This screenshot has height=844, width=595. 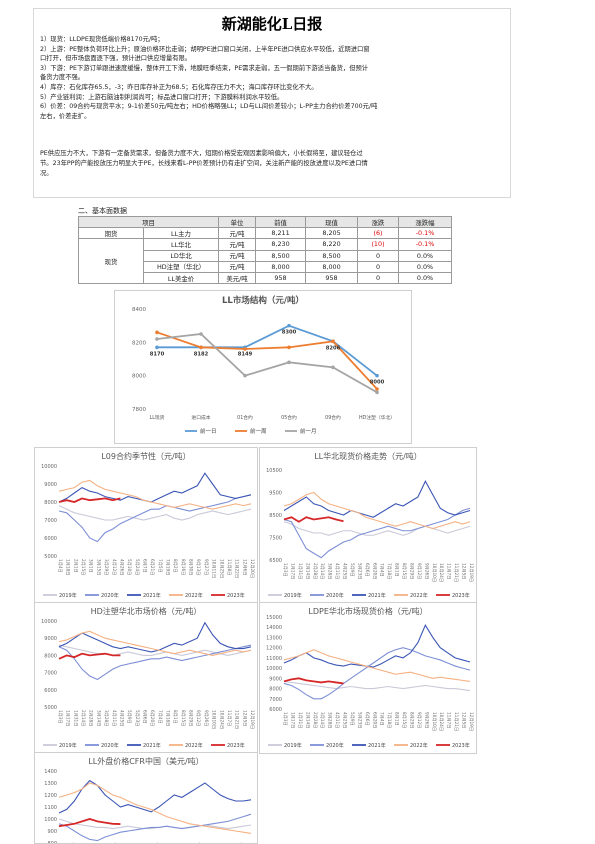 What do you see at coordinates (333, 348) in the screenshot?
I see `data-label: 8206` at bounding box center [333, 348].